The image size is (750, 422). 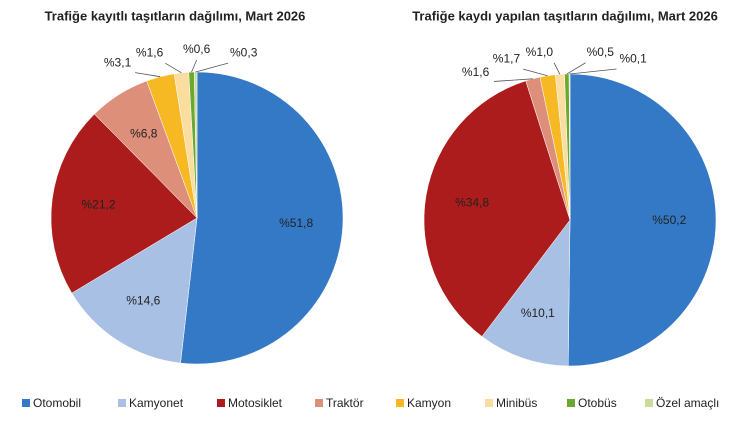 What do you see at coordinates (144, 133) in the screenshot?
I see `data-label: %6,8` at bounding box center [144, 133].